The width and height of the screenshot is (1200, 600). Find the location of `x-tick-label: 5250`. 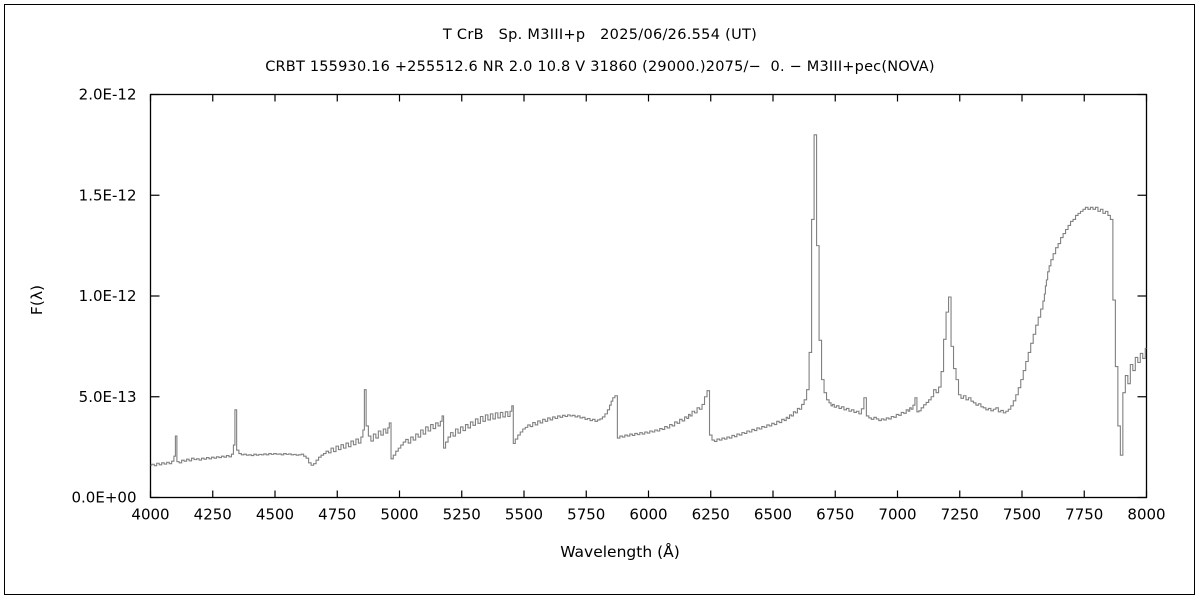

x-tick-label: 5250 is located at coordinates (462, 515).